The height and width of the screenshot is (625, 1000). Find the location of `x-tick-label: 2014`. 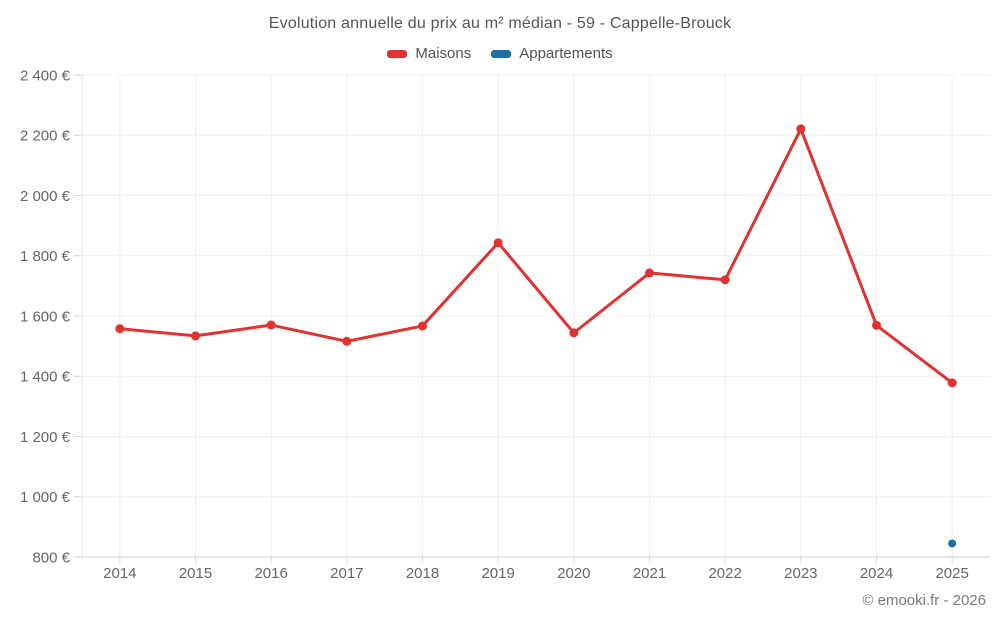

x-tick-label: 2014 is located at coordinates (119, 573).